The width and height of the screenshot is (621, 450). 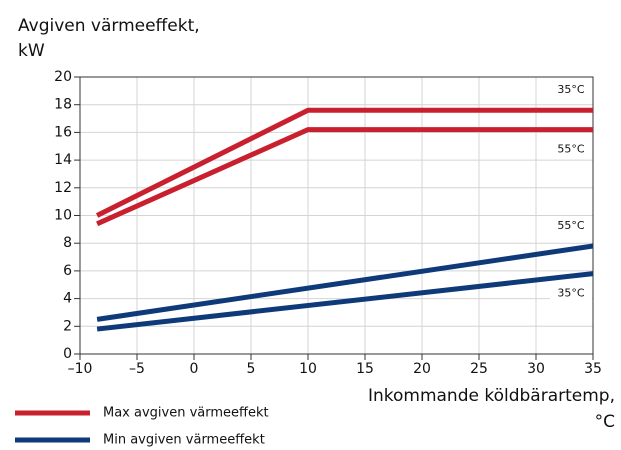 What do you see at coordinates (63, 160) in the screenshot?
I see `y-tick-label: 14` at bounding box center [63, 160].